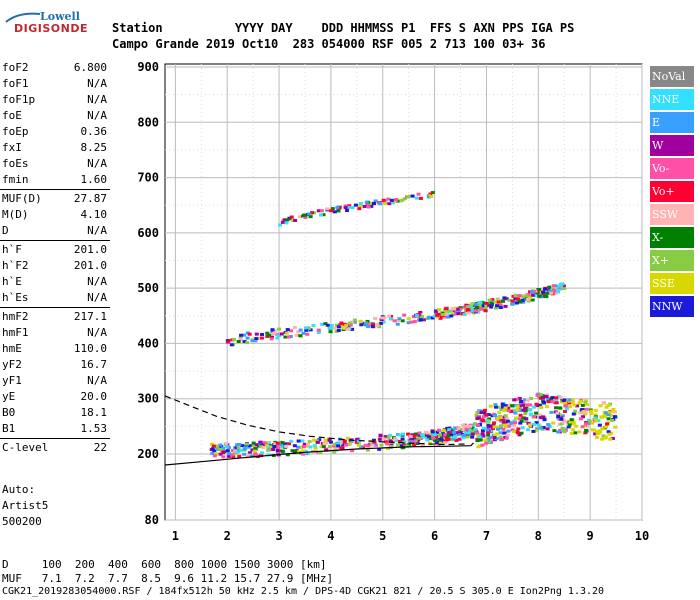 The height and width of the screenshot is (600, 700). What do you see at coordinates (15, 265) in the screenshot?
I see `param-name: h`F2` at bounding box center [15, 265].